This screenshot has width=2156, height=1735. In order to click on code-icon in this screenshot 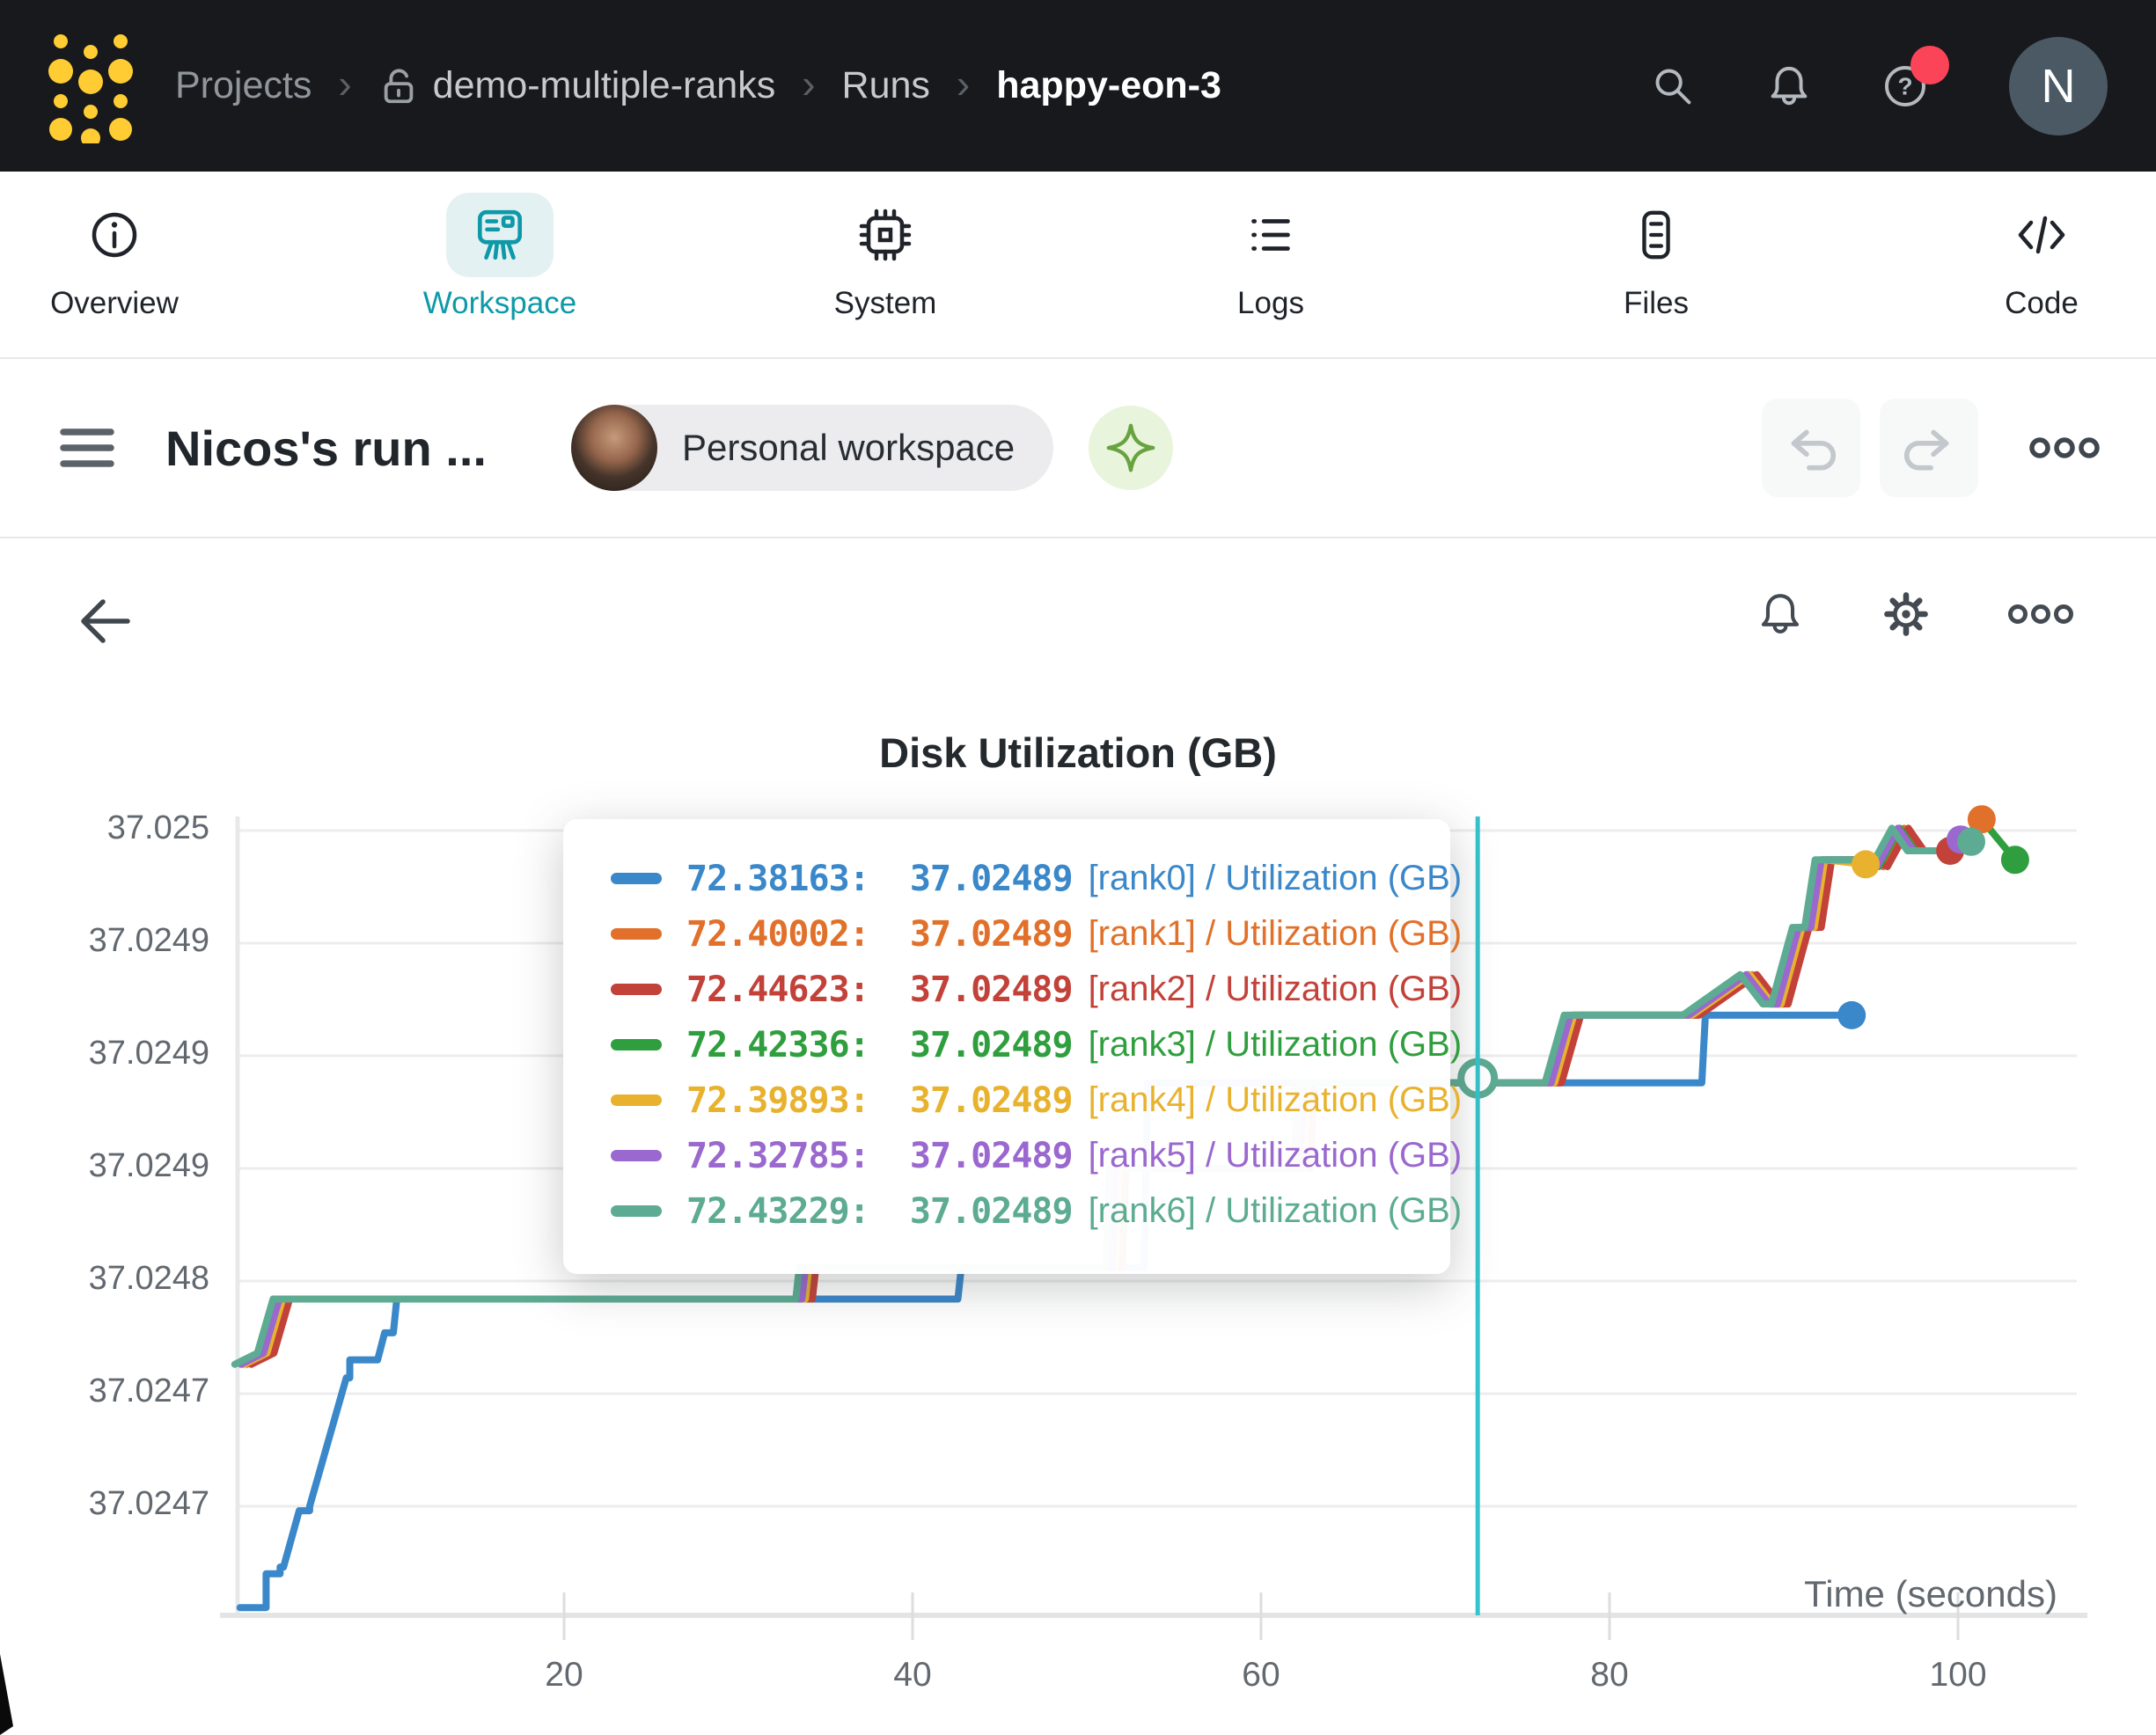, I will do `click(2042, 235)`.